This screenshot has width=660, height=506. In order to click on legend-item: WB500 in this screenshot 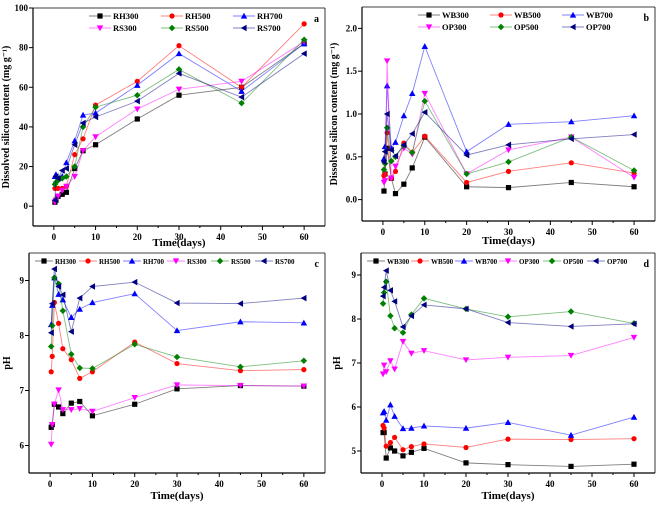, I will do `click(432, 262)`.